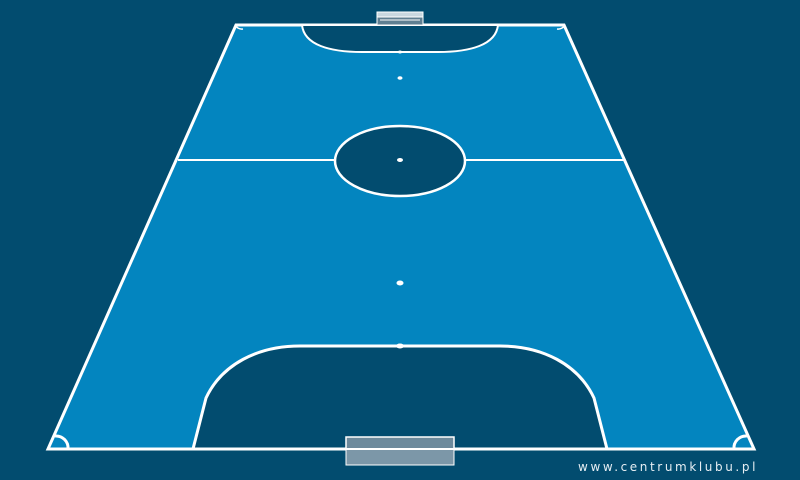 The image size is (800, 480). What do you see at coordinates (239, 27) in the screenshot?
I see `corner-arc-far-left` at bounding box center [239, 27].